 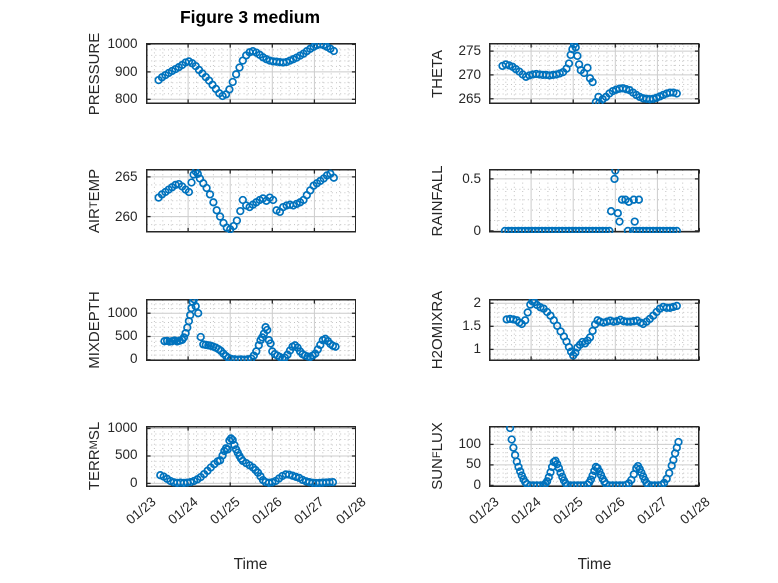 What do you see at coordinates (245, 72) in the screenshot?
I see `scatter-series-pressure` at bounding box center [245, 72].